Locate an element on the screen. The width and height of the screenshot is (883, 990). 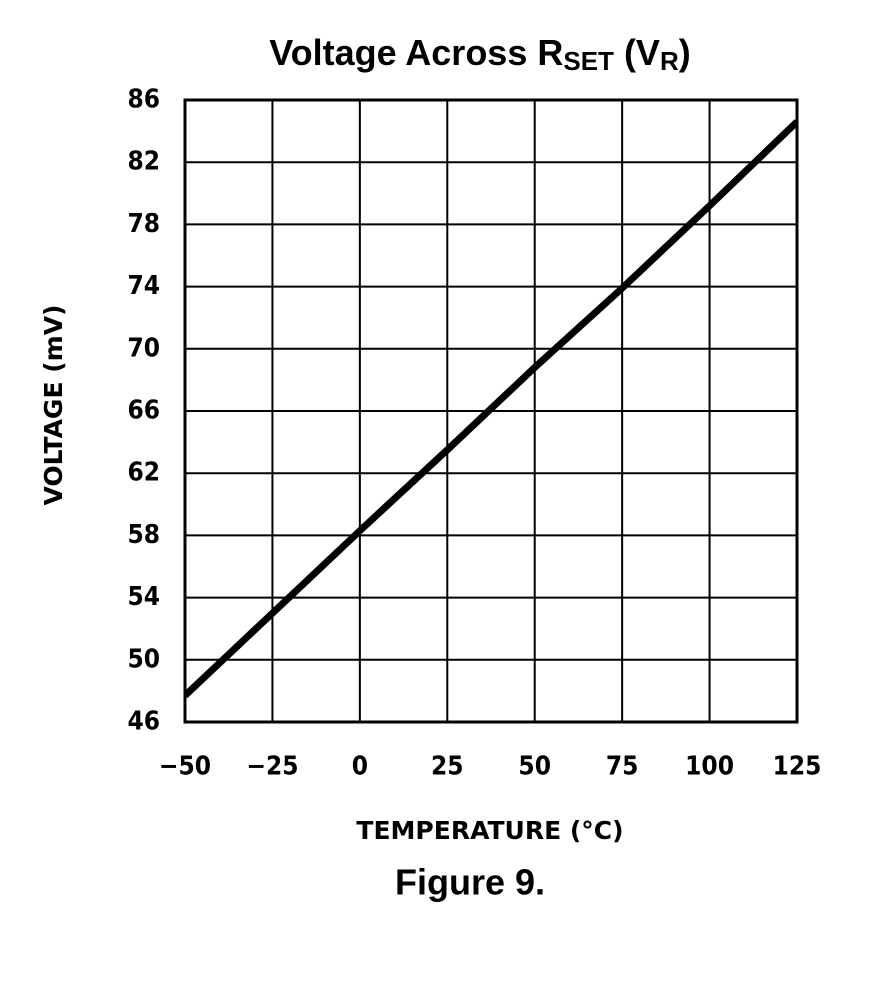
y-tick-label: 46 is located at coordinates (143, 722).